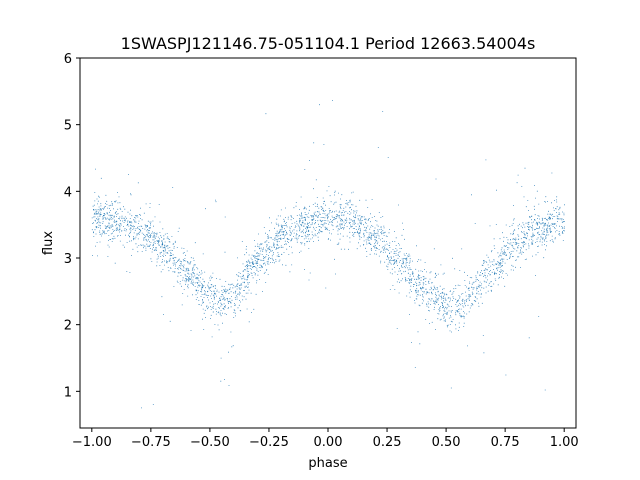 The height and width of the screenshot is (480, 640). What do you see at coordinates (446, 442) in the screenshot?
I see `x-tick-label: 0.50` at bounding box center [446, 442].